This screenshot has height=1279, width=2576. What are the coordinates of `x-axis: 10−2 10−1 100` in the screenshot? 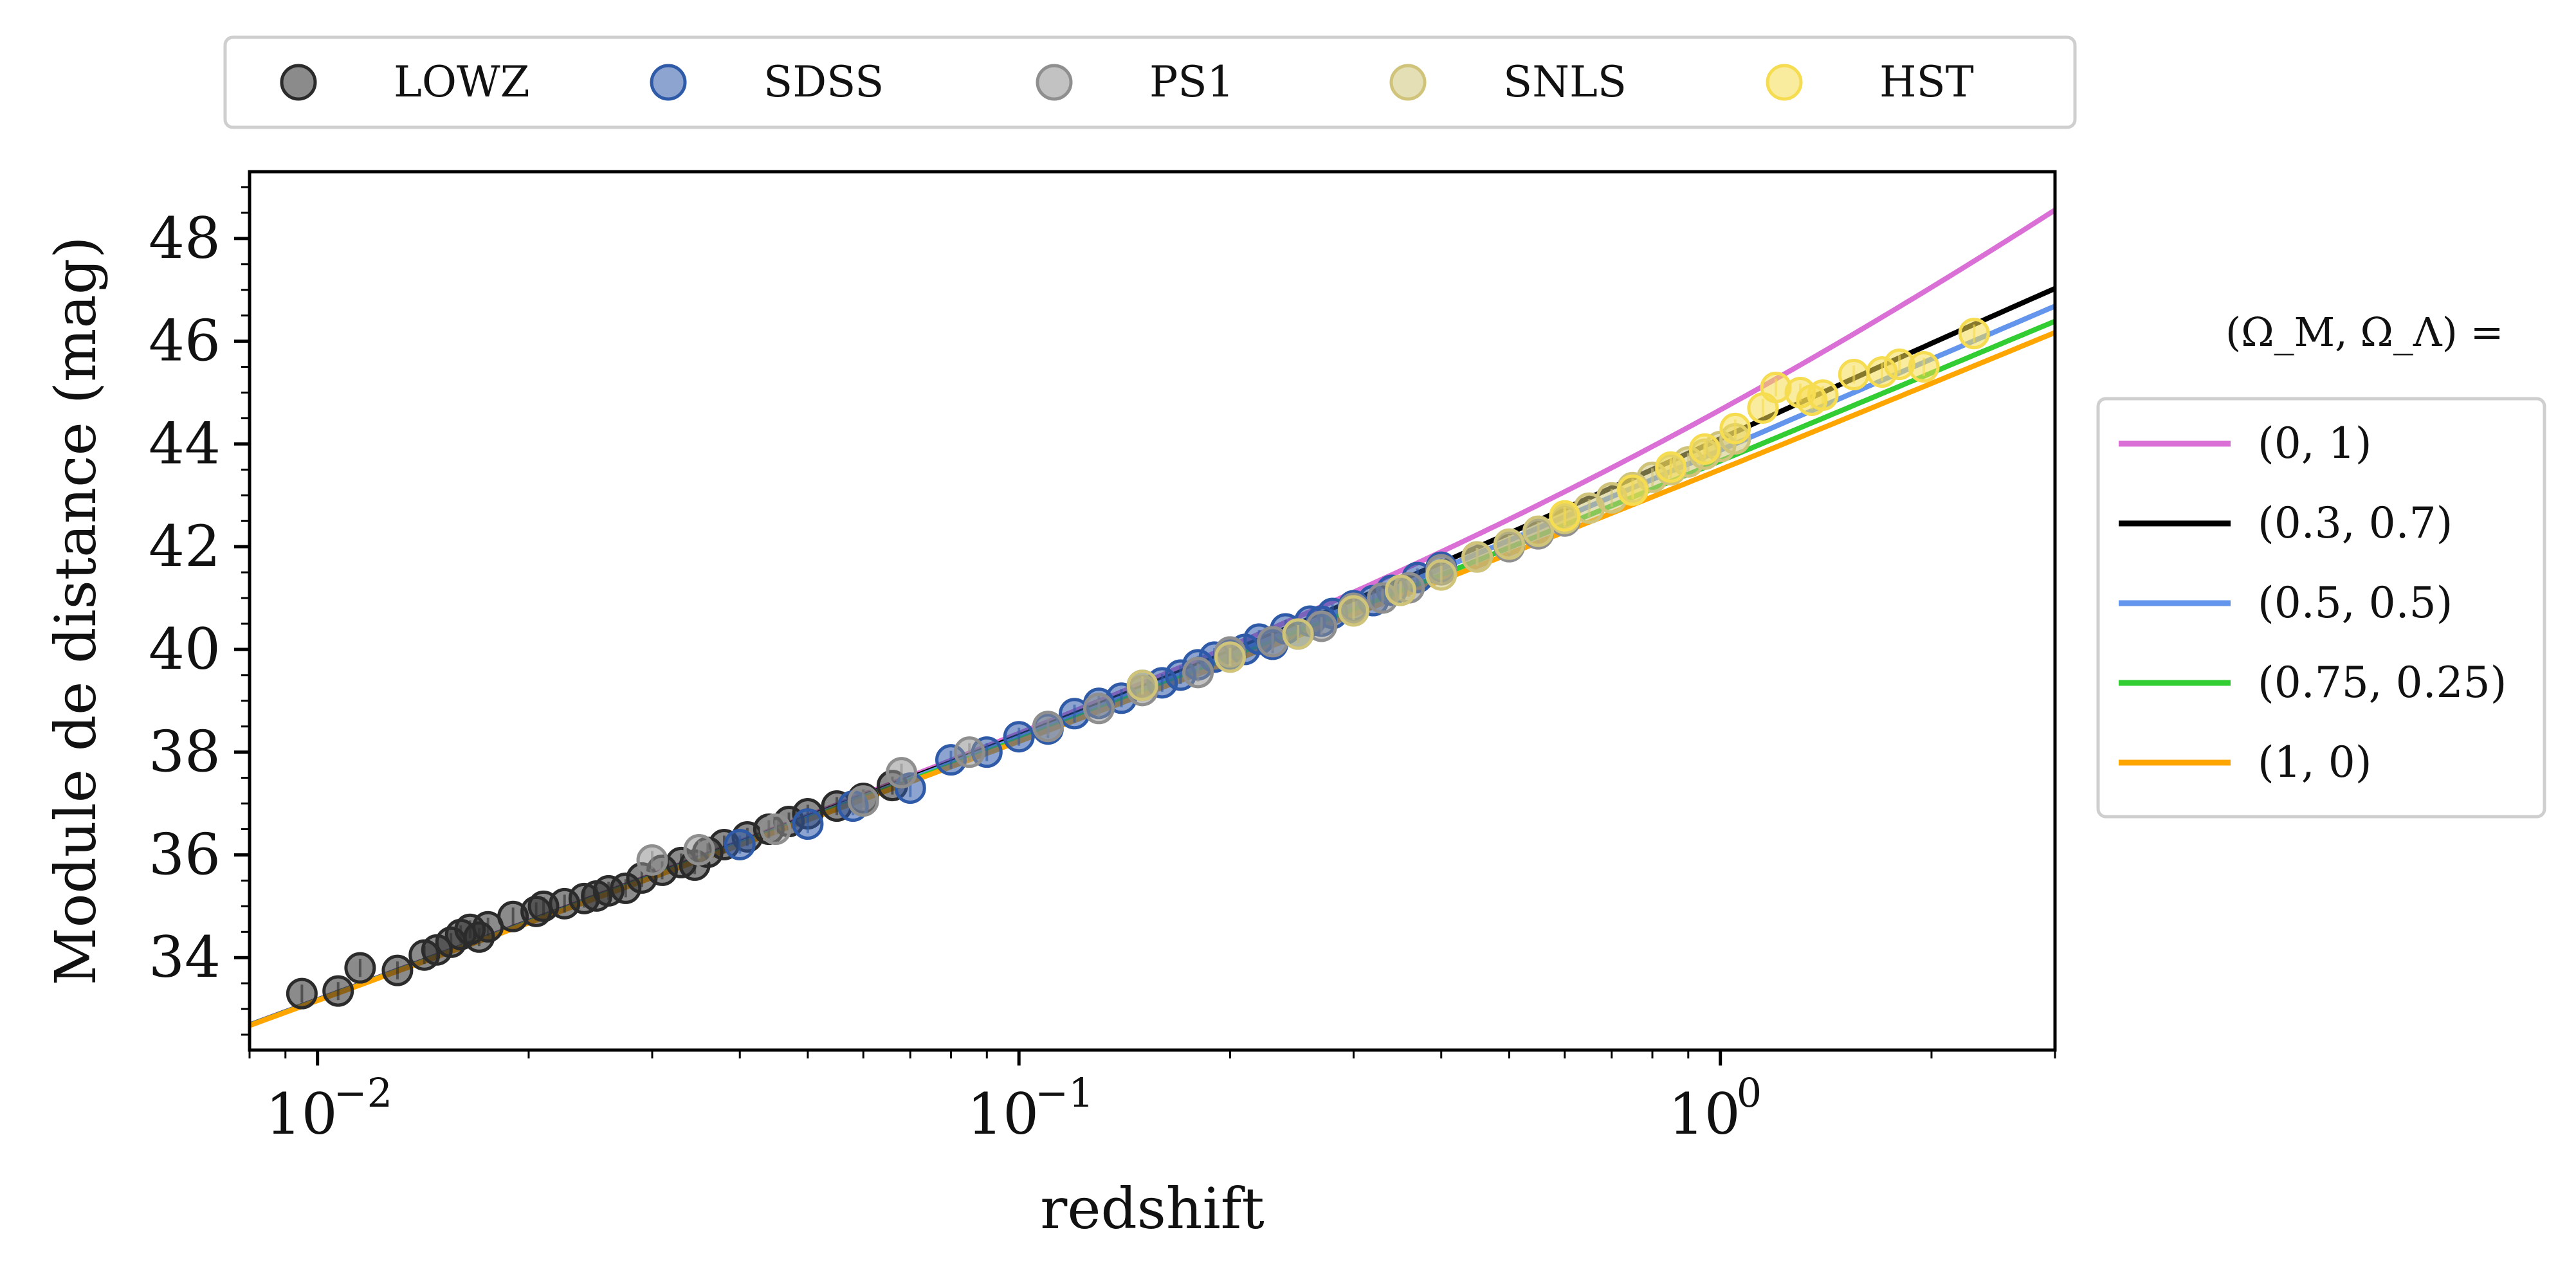 It's located at (1152, 1098).